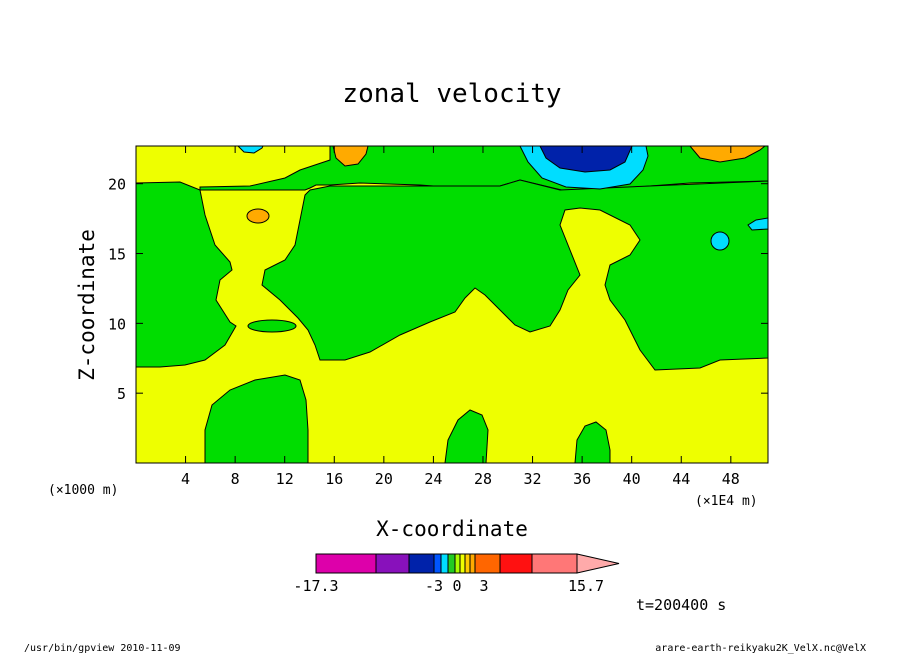  What do you see at coordinates (726, 501) in the screenshot?
I see `x-unit-right: (×1E4 m)` at bounding box center [726, 501].